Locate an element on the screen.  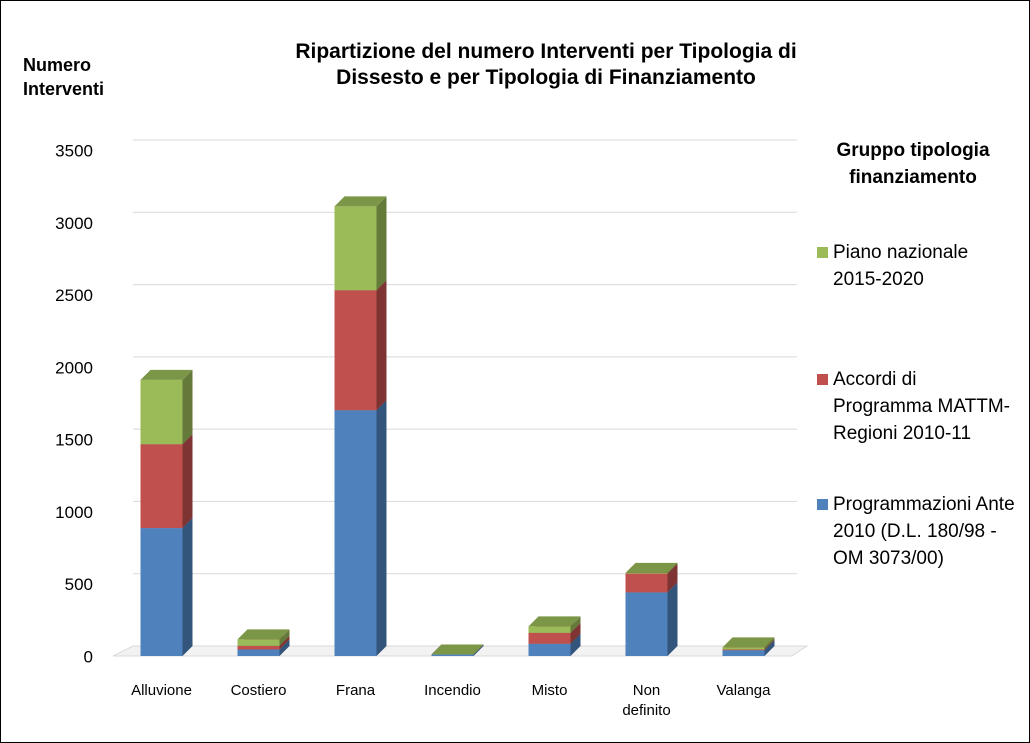
legend-label: Piano nazionale 2015-2020 is located at coordinates (901, 266).